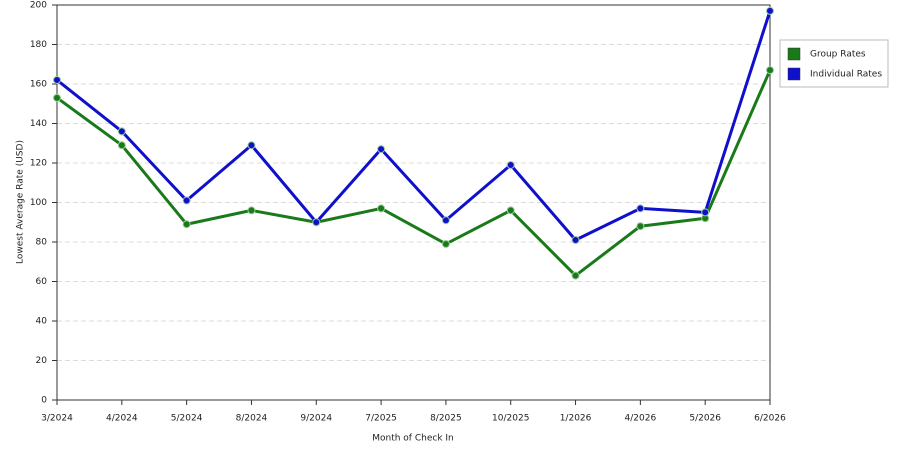 This screenshot has width=900, height=454. Describe the element at coordinates (838, 55) in the screenshot. I see `legend-label: Group Rates` at that location.